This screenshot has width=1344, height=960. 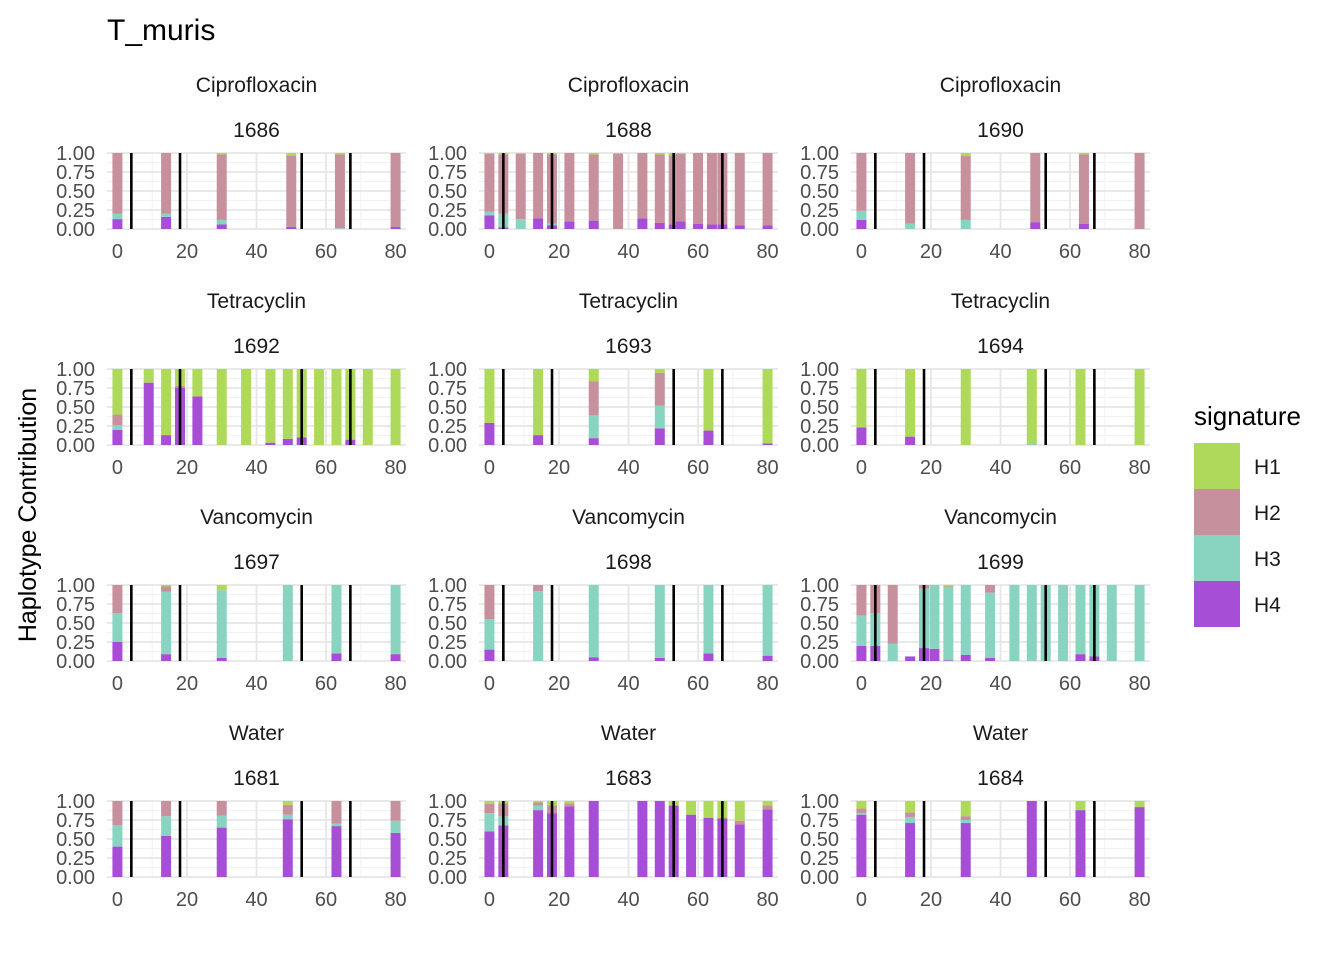 I want to click on strip-label-treatment: Tetracyclin, so click(x=628, y=301).